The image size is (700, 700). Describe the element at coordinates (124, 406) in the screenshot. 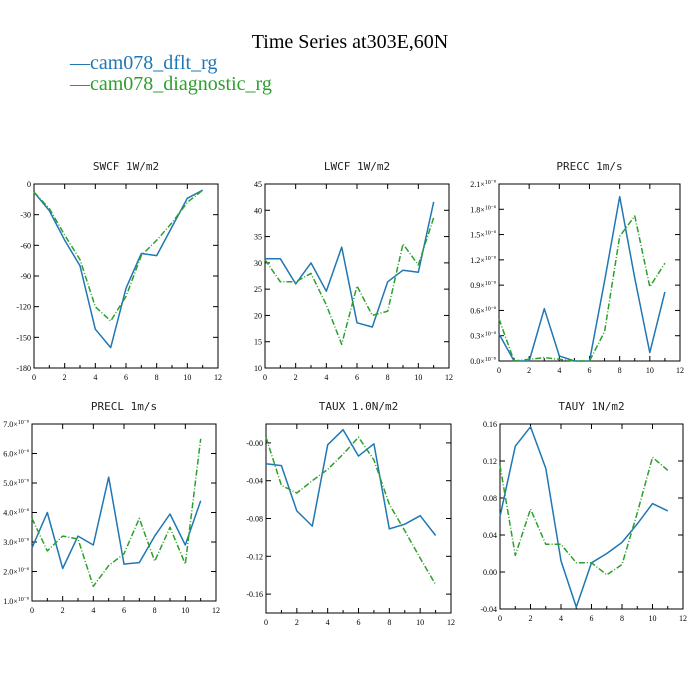

I see `panel-title: PRECL 1m/s` at that location.